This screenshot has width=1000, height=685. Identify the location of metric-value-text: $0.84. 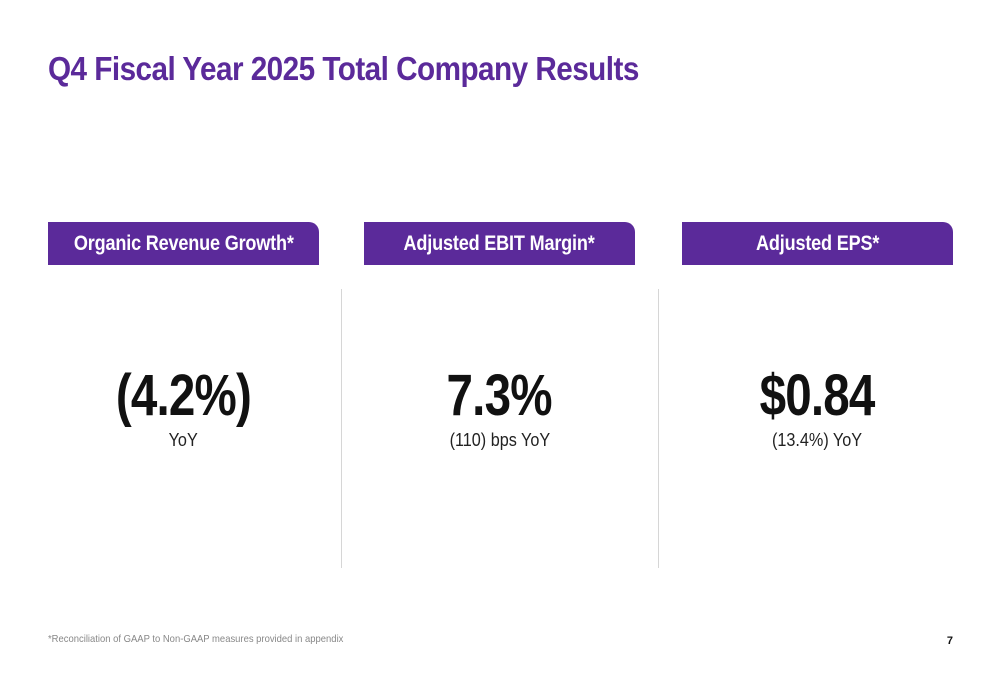
(818, 395).